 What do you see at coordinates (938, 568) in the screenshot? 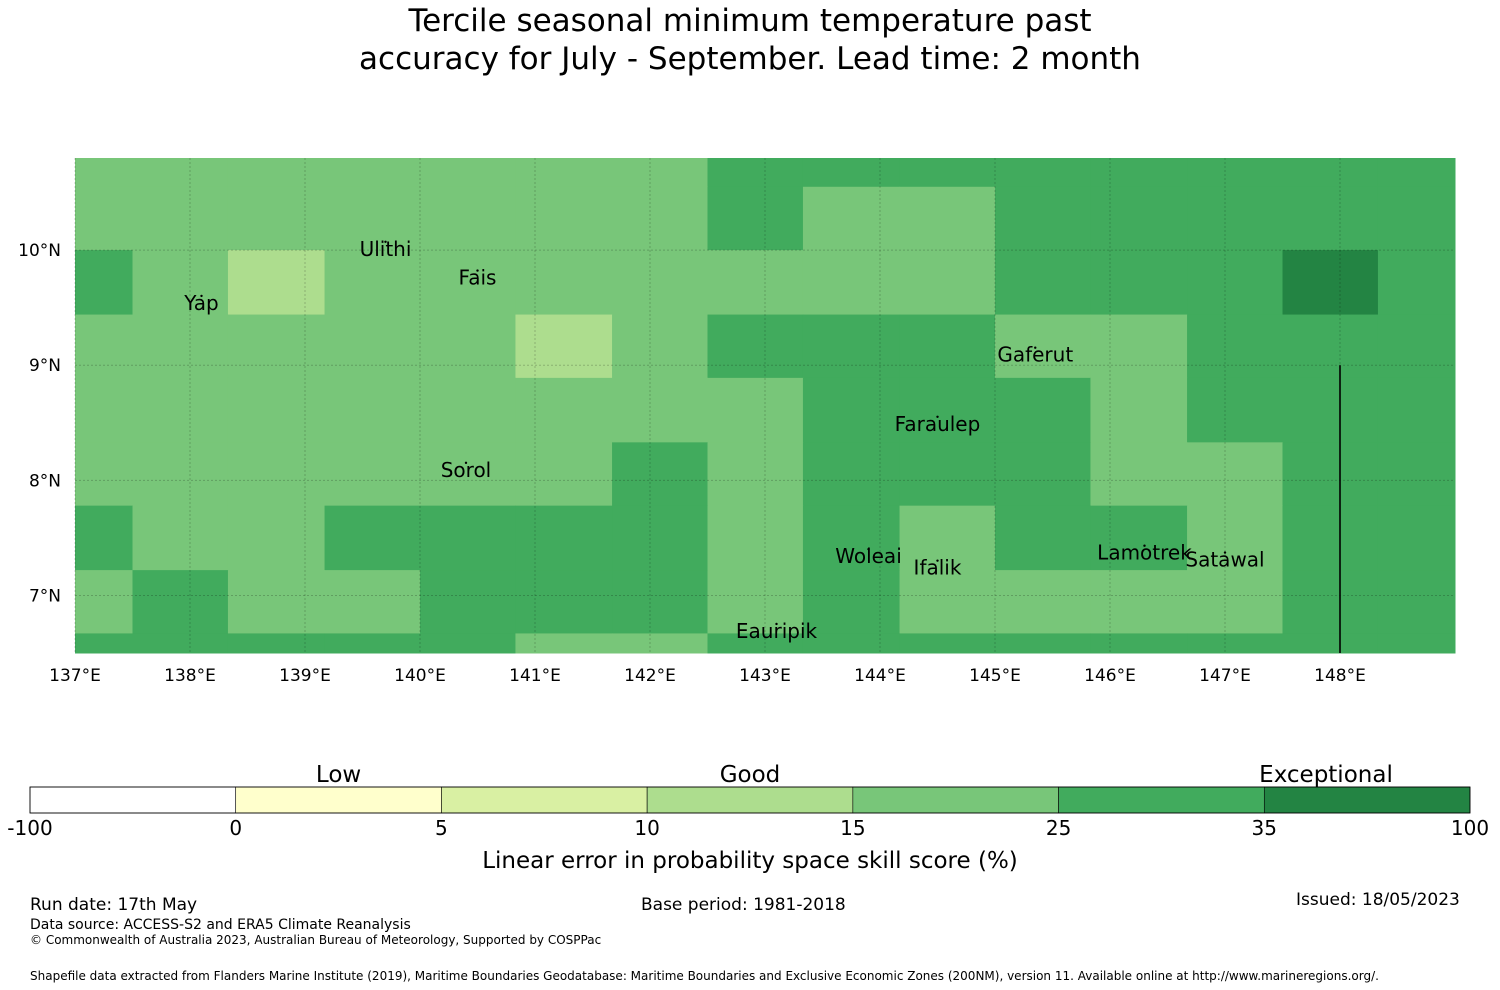
I see `place-label: Ifalik` at bounding box center [938, 568].